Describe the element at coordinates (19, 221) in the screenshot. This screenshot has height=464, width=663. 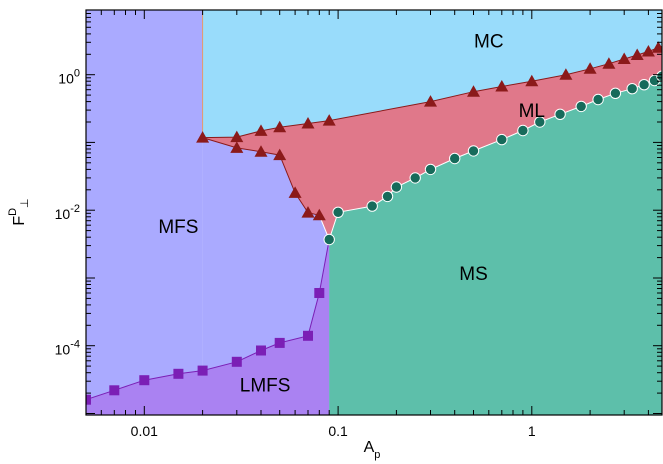
I see `y-axis-label-main: F` at that location.